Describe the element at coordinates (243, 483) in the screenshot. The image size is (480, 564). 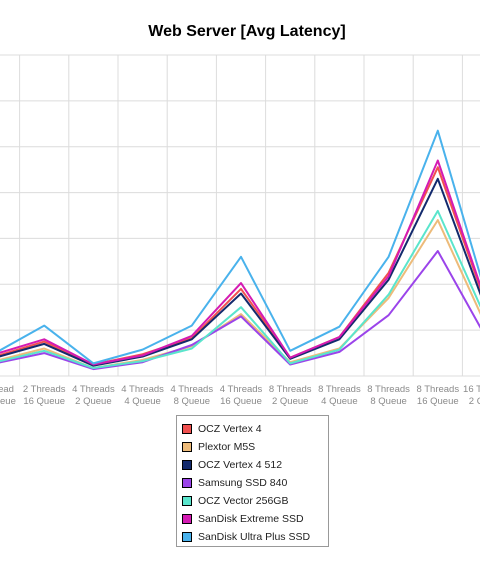
I see `legend-label: Samsung SSD 840` at that location.